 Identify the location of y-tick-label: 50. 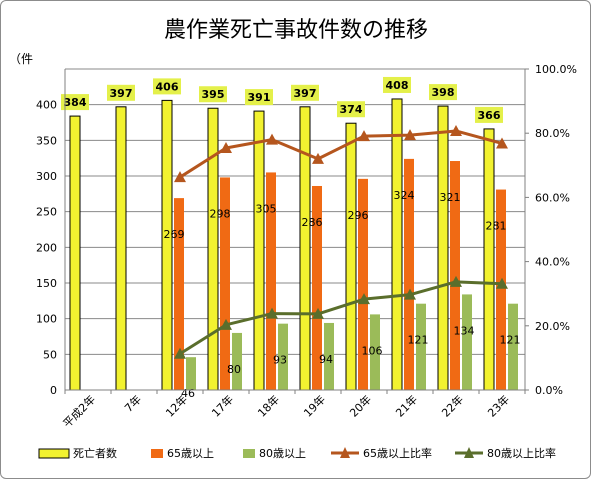
(50, 354).